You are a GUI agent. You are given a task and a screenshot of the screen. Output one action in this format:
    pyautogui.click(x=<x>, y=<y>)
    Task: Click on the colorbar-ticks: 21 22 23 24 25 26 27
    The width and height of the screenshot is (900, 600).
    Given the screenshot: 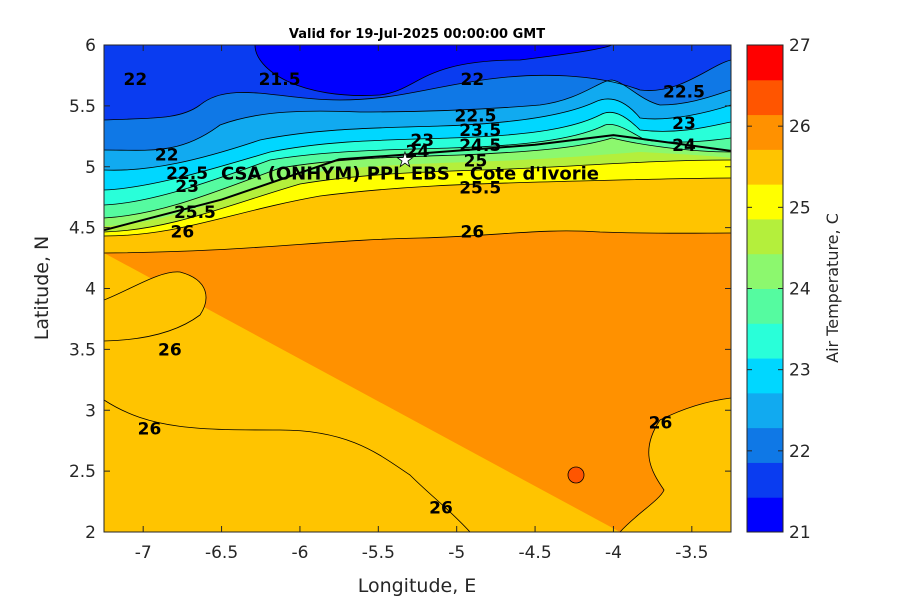 What is the action you would take?
    pyautogui.click(x=779, y=289)
    